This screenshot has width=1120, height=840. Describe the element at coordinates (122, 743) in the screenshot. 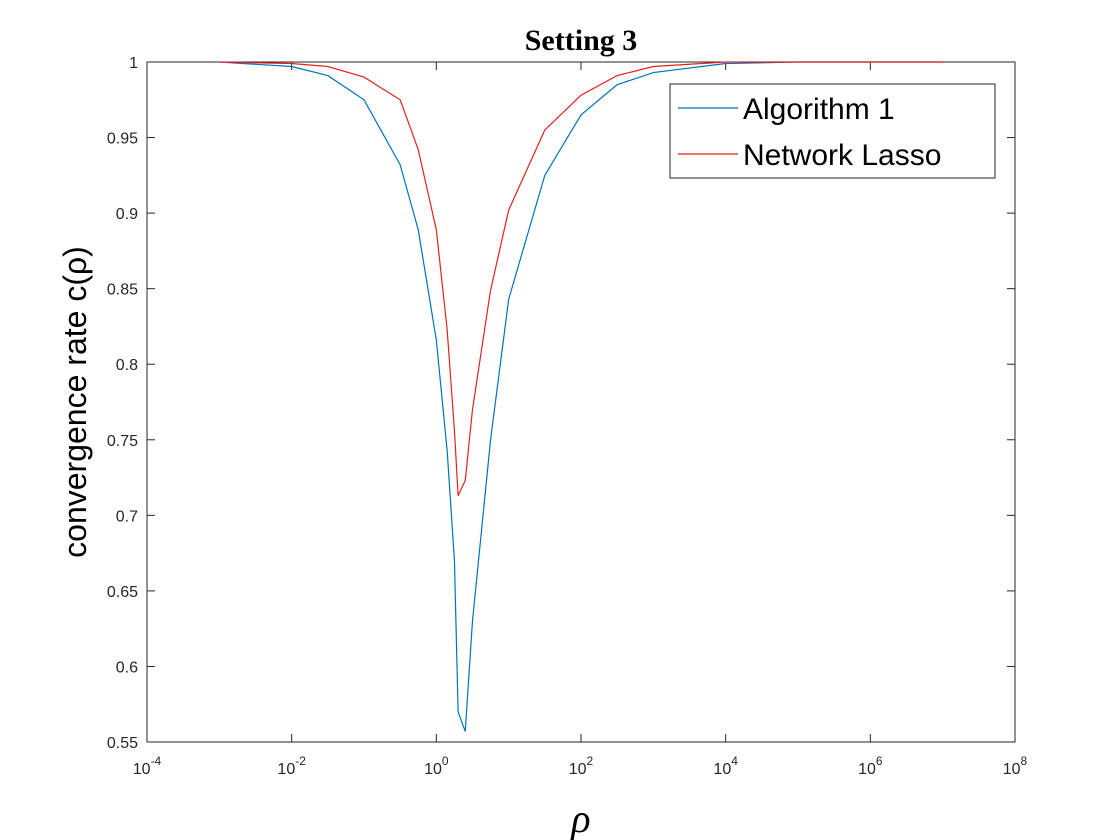

I see `y-tick-label: 0.55` at that location.